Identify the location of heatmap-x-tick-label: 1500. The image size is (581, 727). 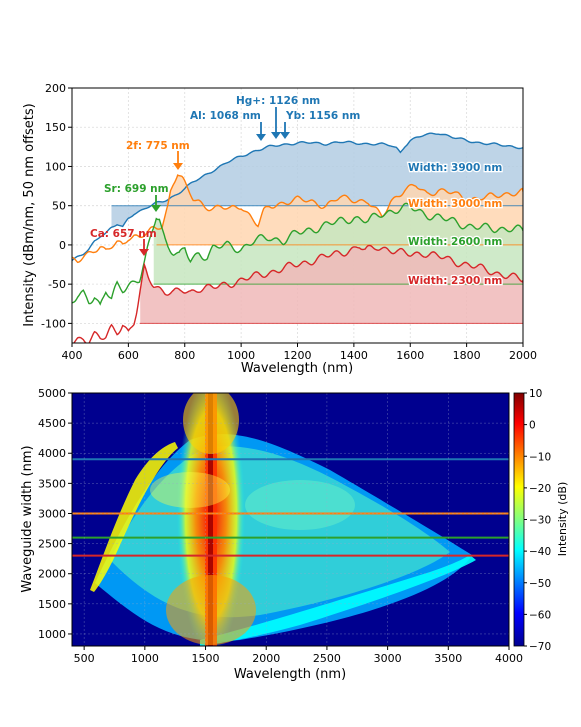
(206, 658).